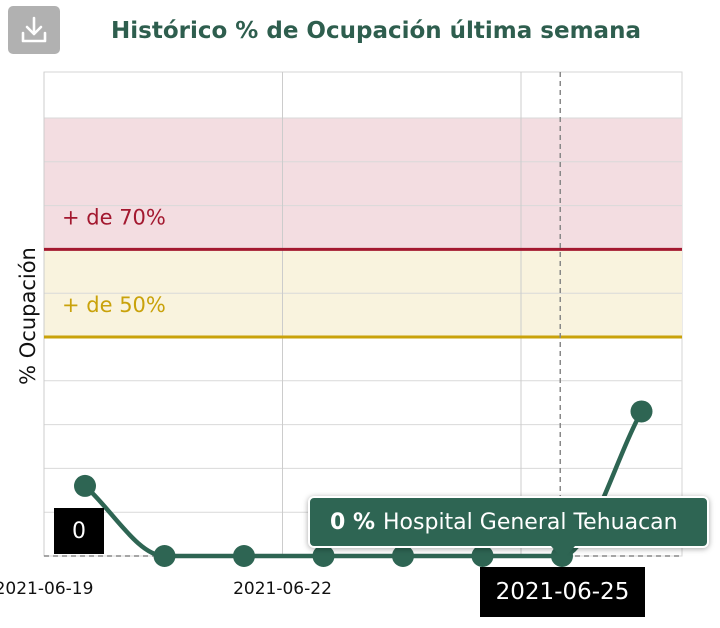 This screenshot has height=628, width=720. Describe the element at coordinates (353, 522) in the screenshot. I see `tooltip-value: 0 %` at that location.